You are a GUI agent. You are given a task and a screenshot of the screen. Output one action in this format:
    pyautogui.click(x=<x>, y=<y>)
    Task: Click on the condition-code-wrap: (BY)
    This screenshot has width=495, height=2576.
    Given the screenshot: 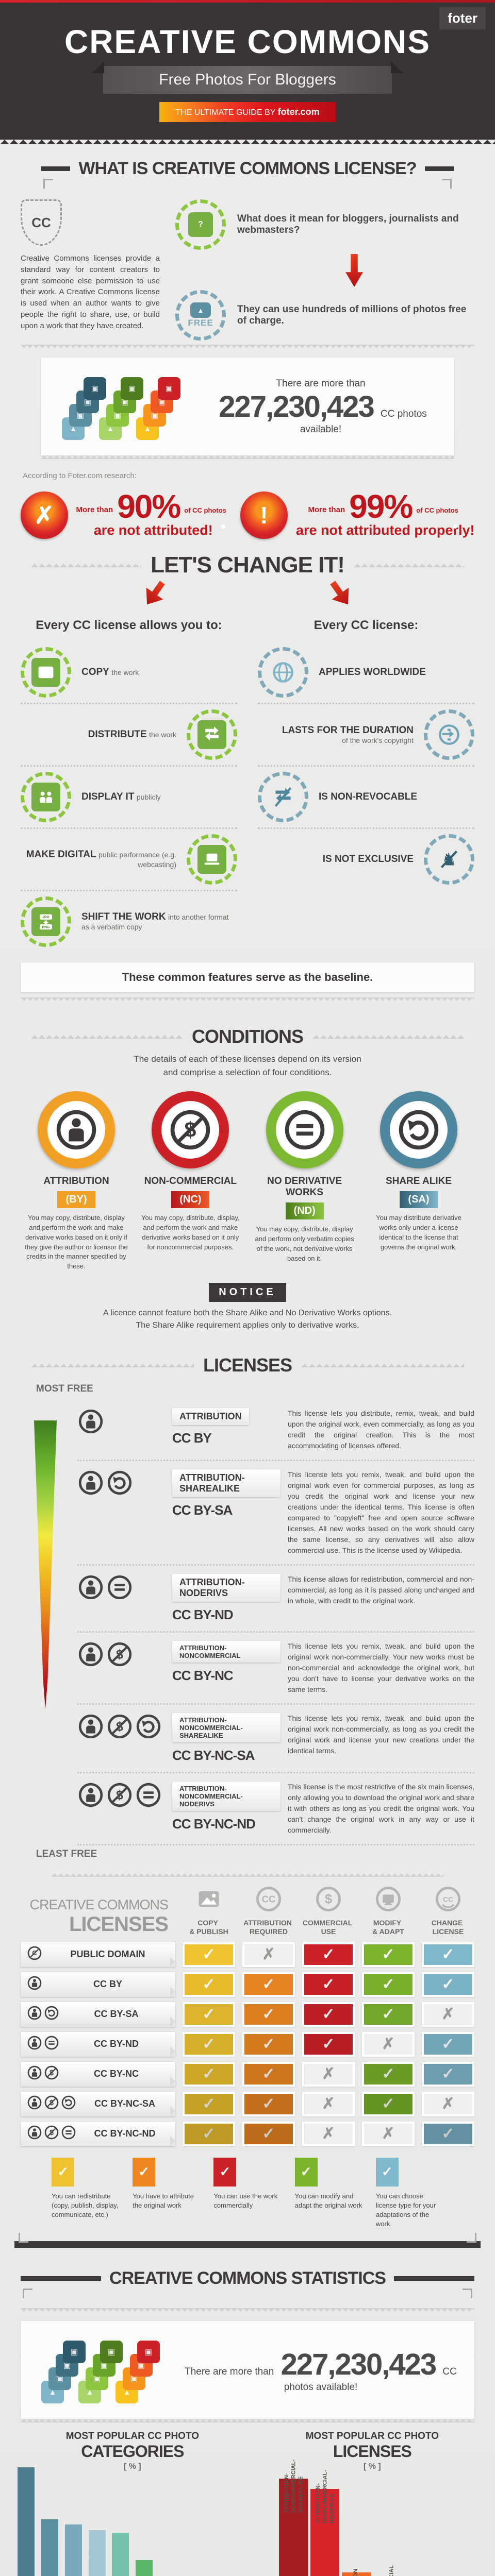 What is the action you would take?
    pyautogui.click(x=76, y=1199)
    